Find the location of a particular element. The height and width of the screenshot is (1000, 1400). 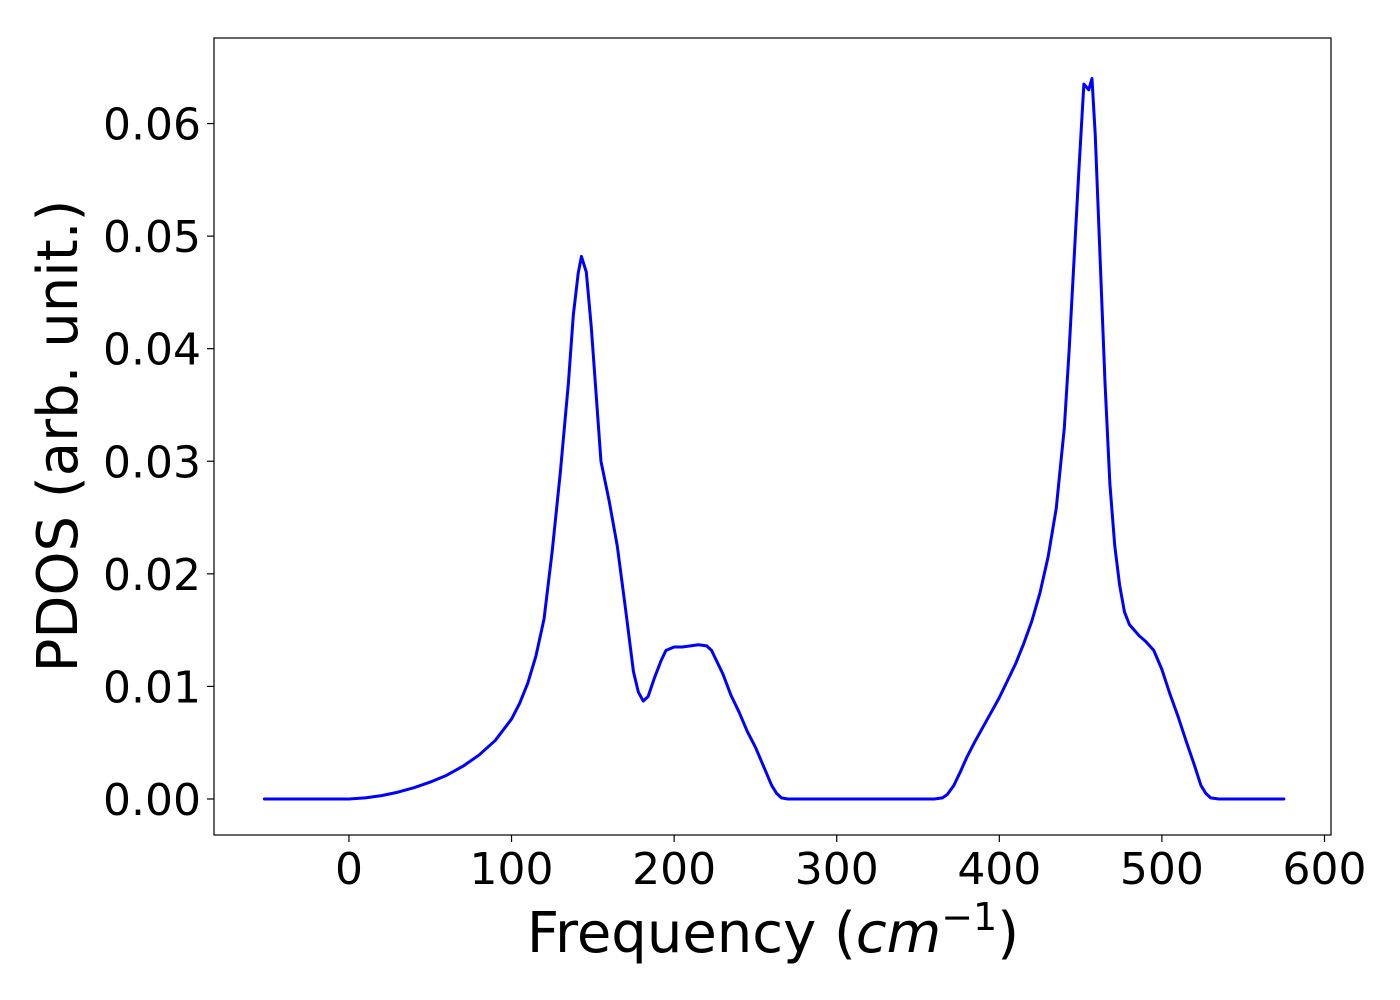

x-axis-label-suffix: ) is located at coordinates (1008, 933).